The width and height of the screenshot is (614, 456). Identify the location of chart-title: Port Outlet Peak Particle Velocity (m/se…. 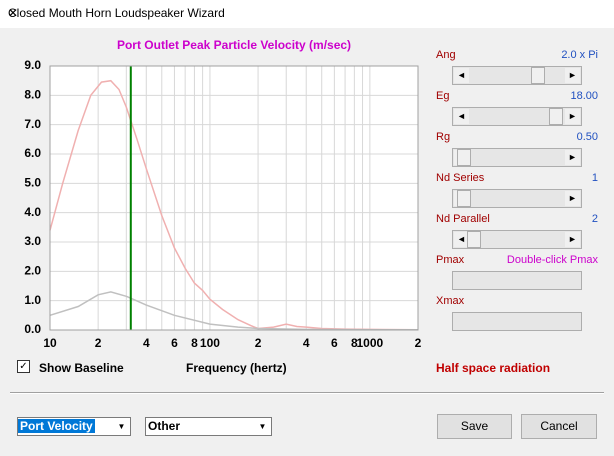
(234, 45).